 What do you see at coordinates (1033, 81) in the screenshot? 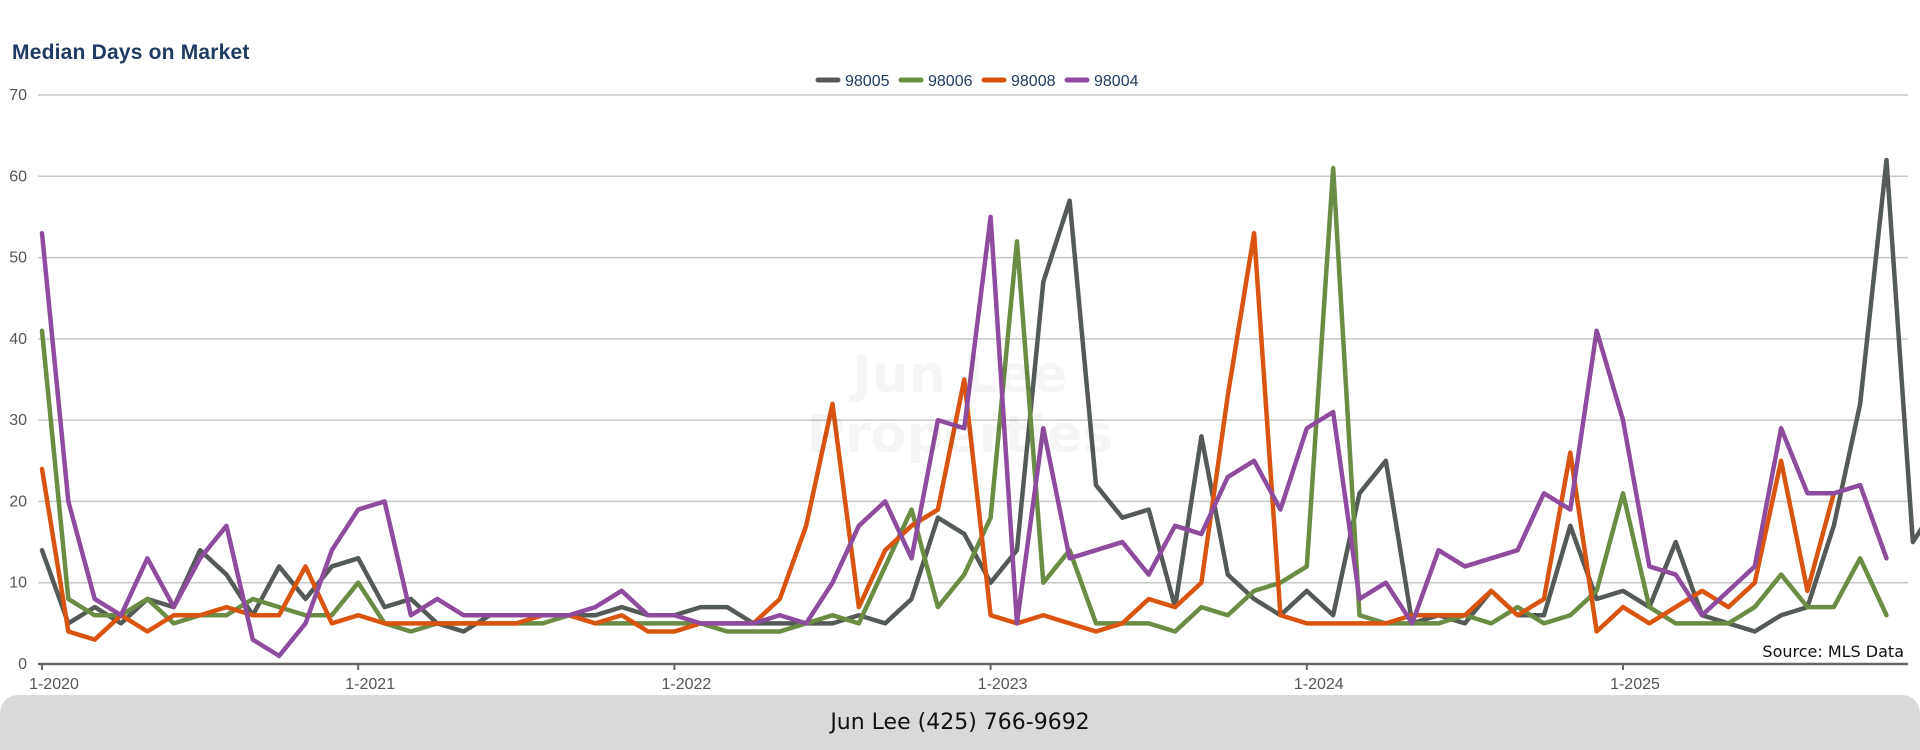
I see `legend-label-98008: 98008` at bounding box center [1033, 81].